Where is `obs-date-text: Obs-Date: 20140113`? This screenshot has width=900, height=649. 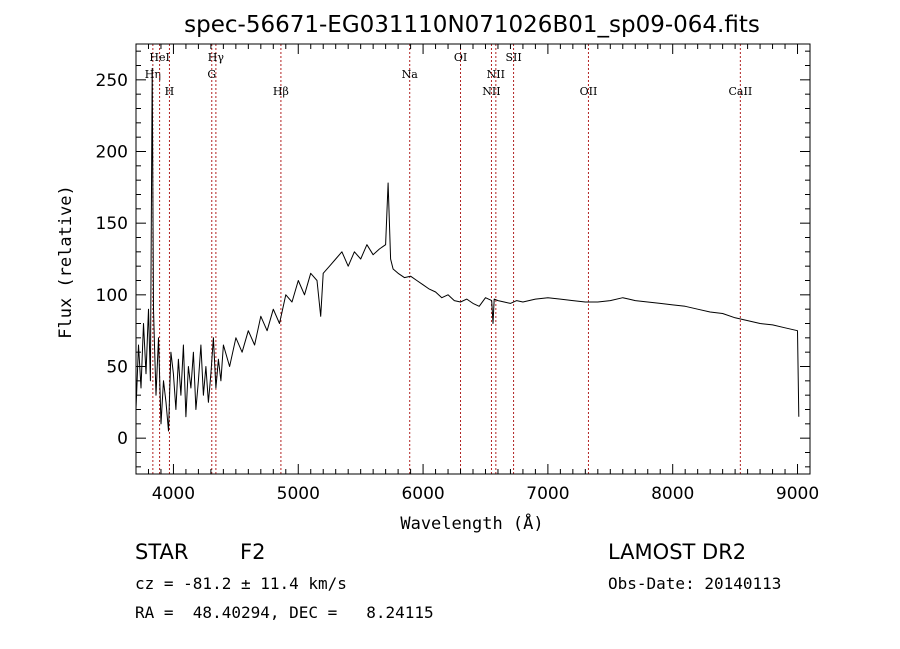 obs-date-text: Obs-Date: 20140113 is located at coordinates (695, 583).